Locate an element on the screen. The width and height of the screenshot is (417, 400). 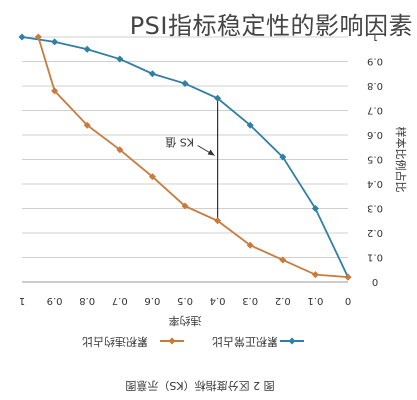
y-tick-label: 0.5 is located at coordinates (375, 159).